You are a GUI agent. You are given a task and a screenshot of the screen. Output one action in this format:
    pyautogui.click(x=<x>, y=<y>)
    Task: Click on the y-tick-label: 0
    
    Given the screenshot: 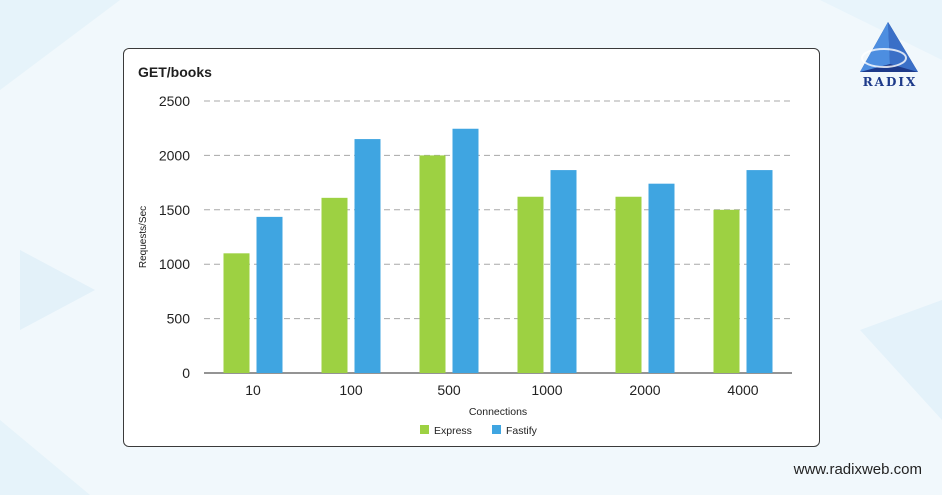 What is the action you would take?
    pyautogui.click(x=186, y=373)
    